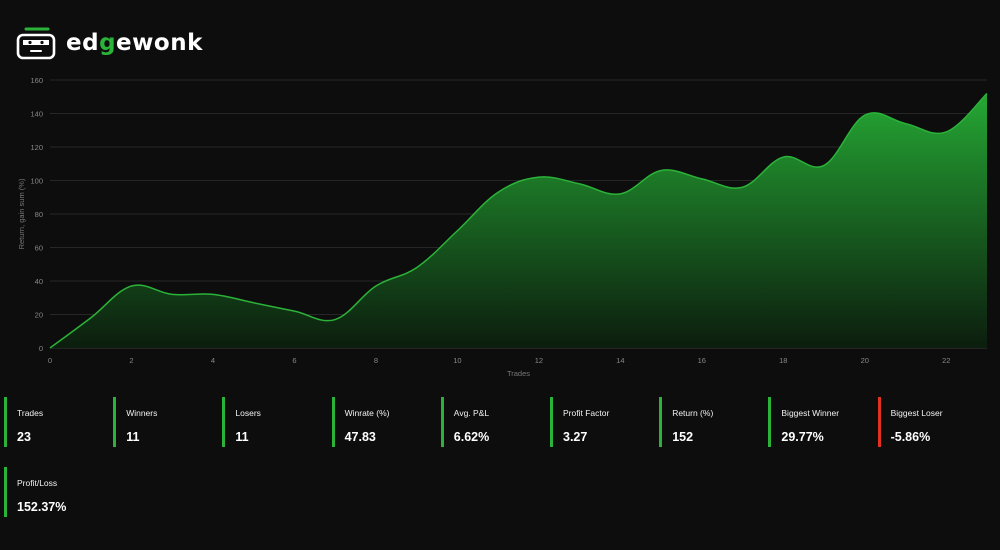 The width and height of the screenshot is (1000, 550). Describe the element at coordinates (39, 248) in the screenshot. I see `y-tick-label: 60` at that location.